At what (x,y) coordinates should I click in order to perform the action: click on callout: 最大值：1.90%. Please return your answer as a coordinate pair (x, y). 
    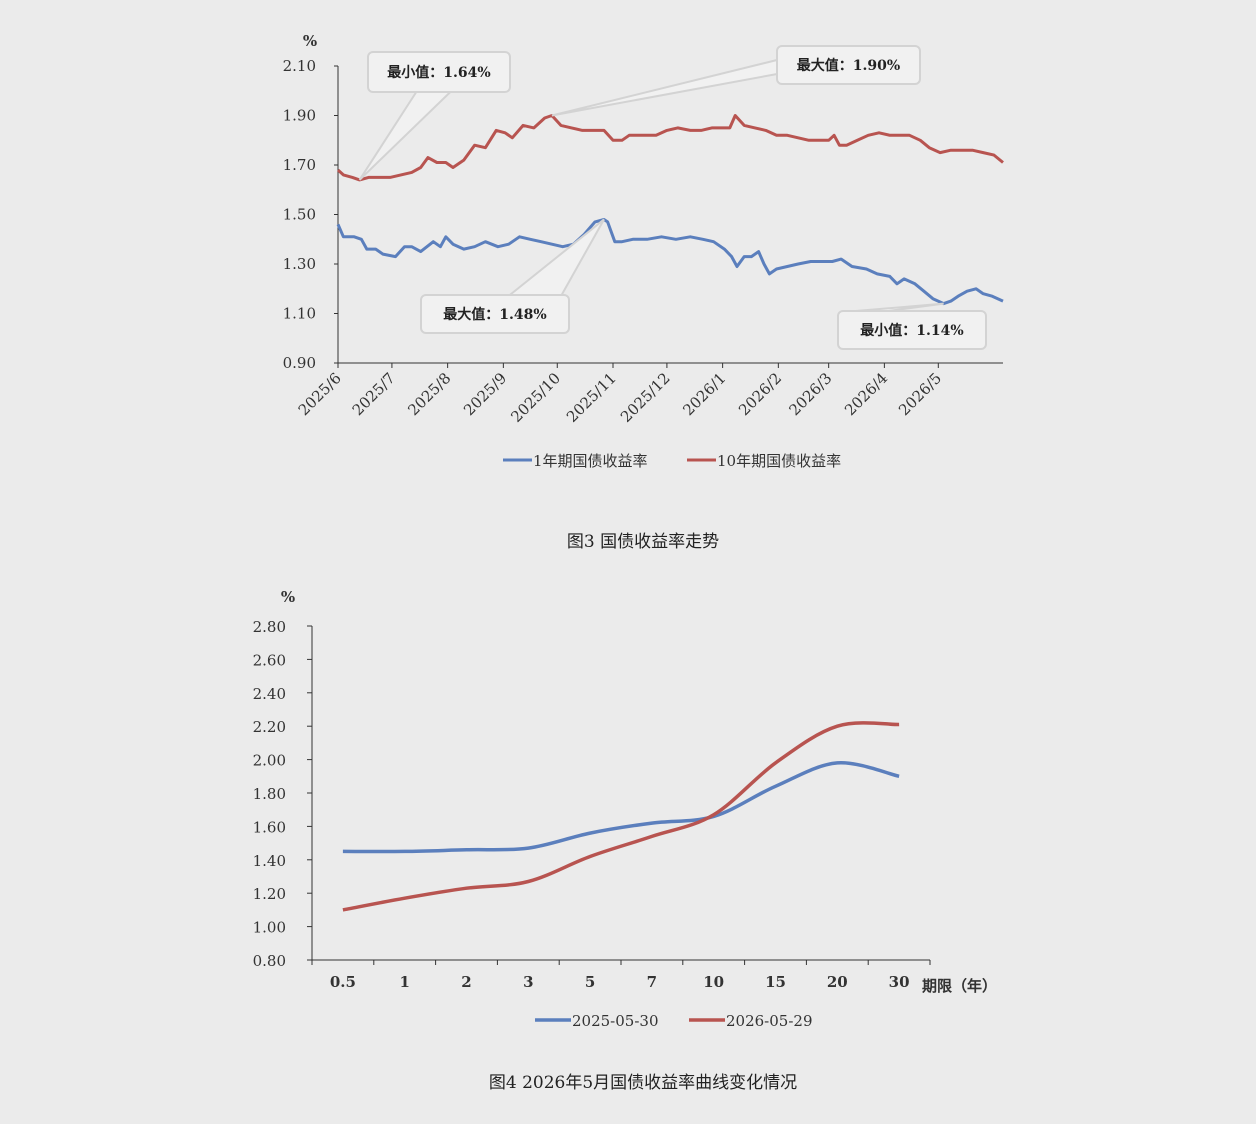
    Looking at the image, I should click on (736, 81).